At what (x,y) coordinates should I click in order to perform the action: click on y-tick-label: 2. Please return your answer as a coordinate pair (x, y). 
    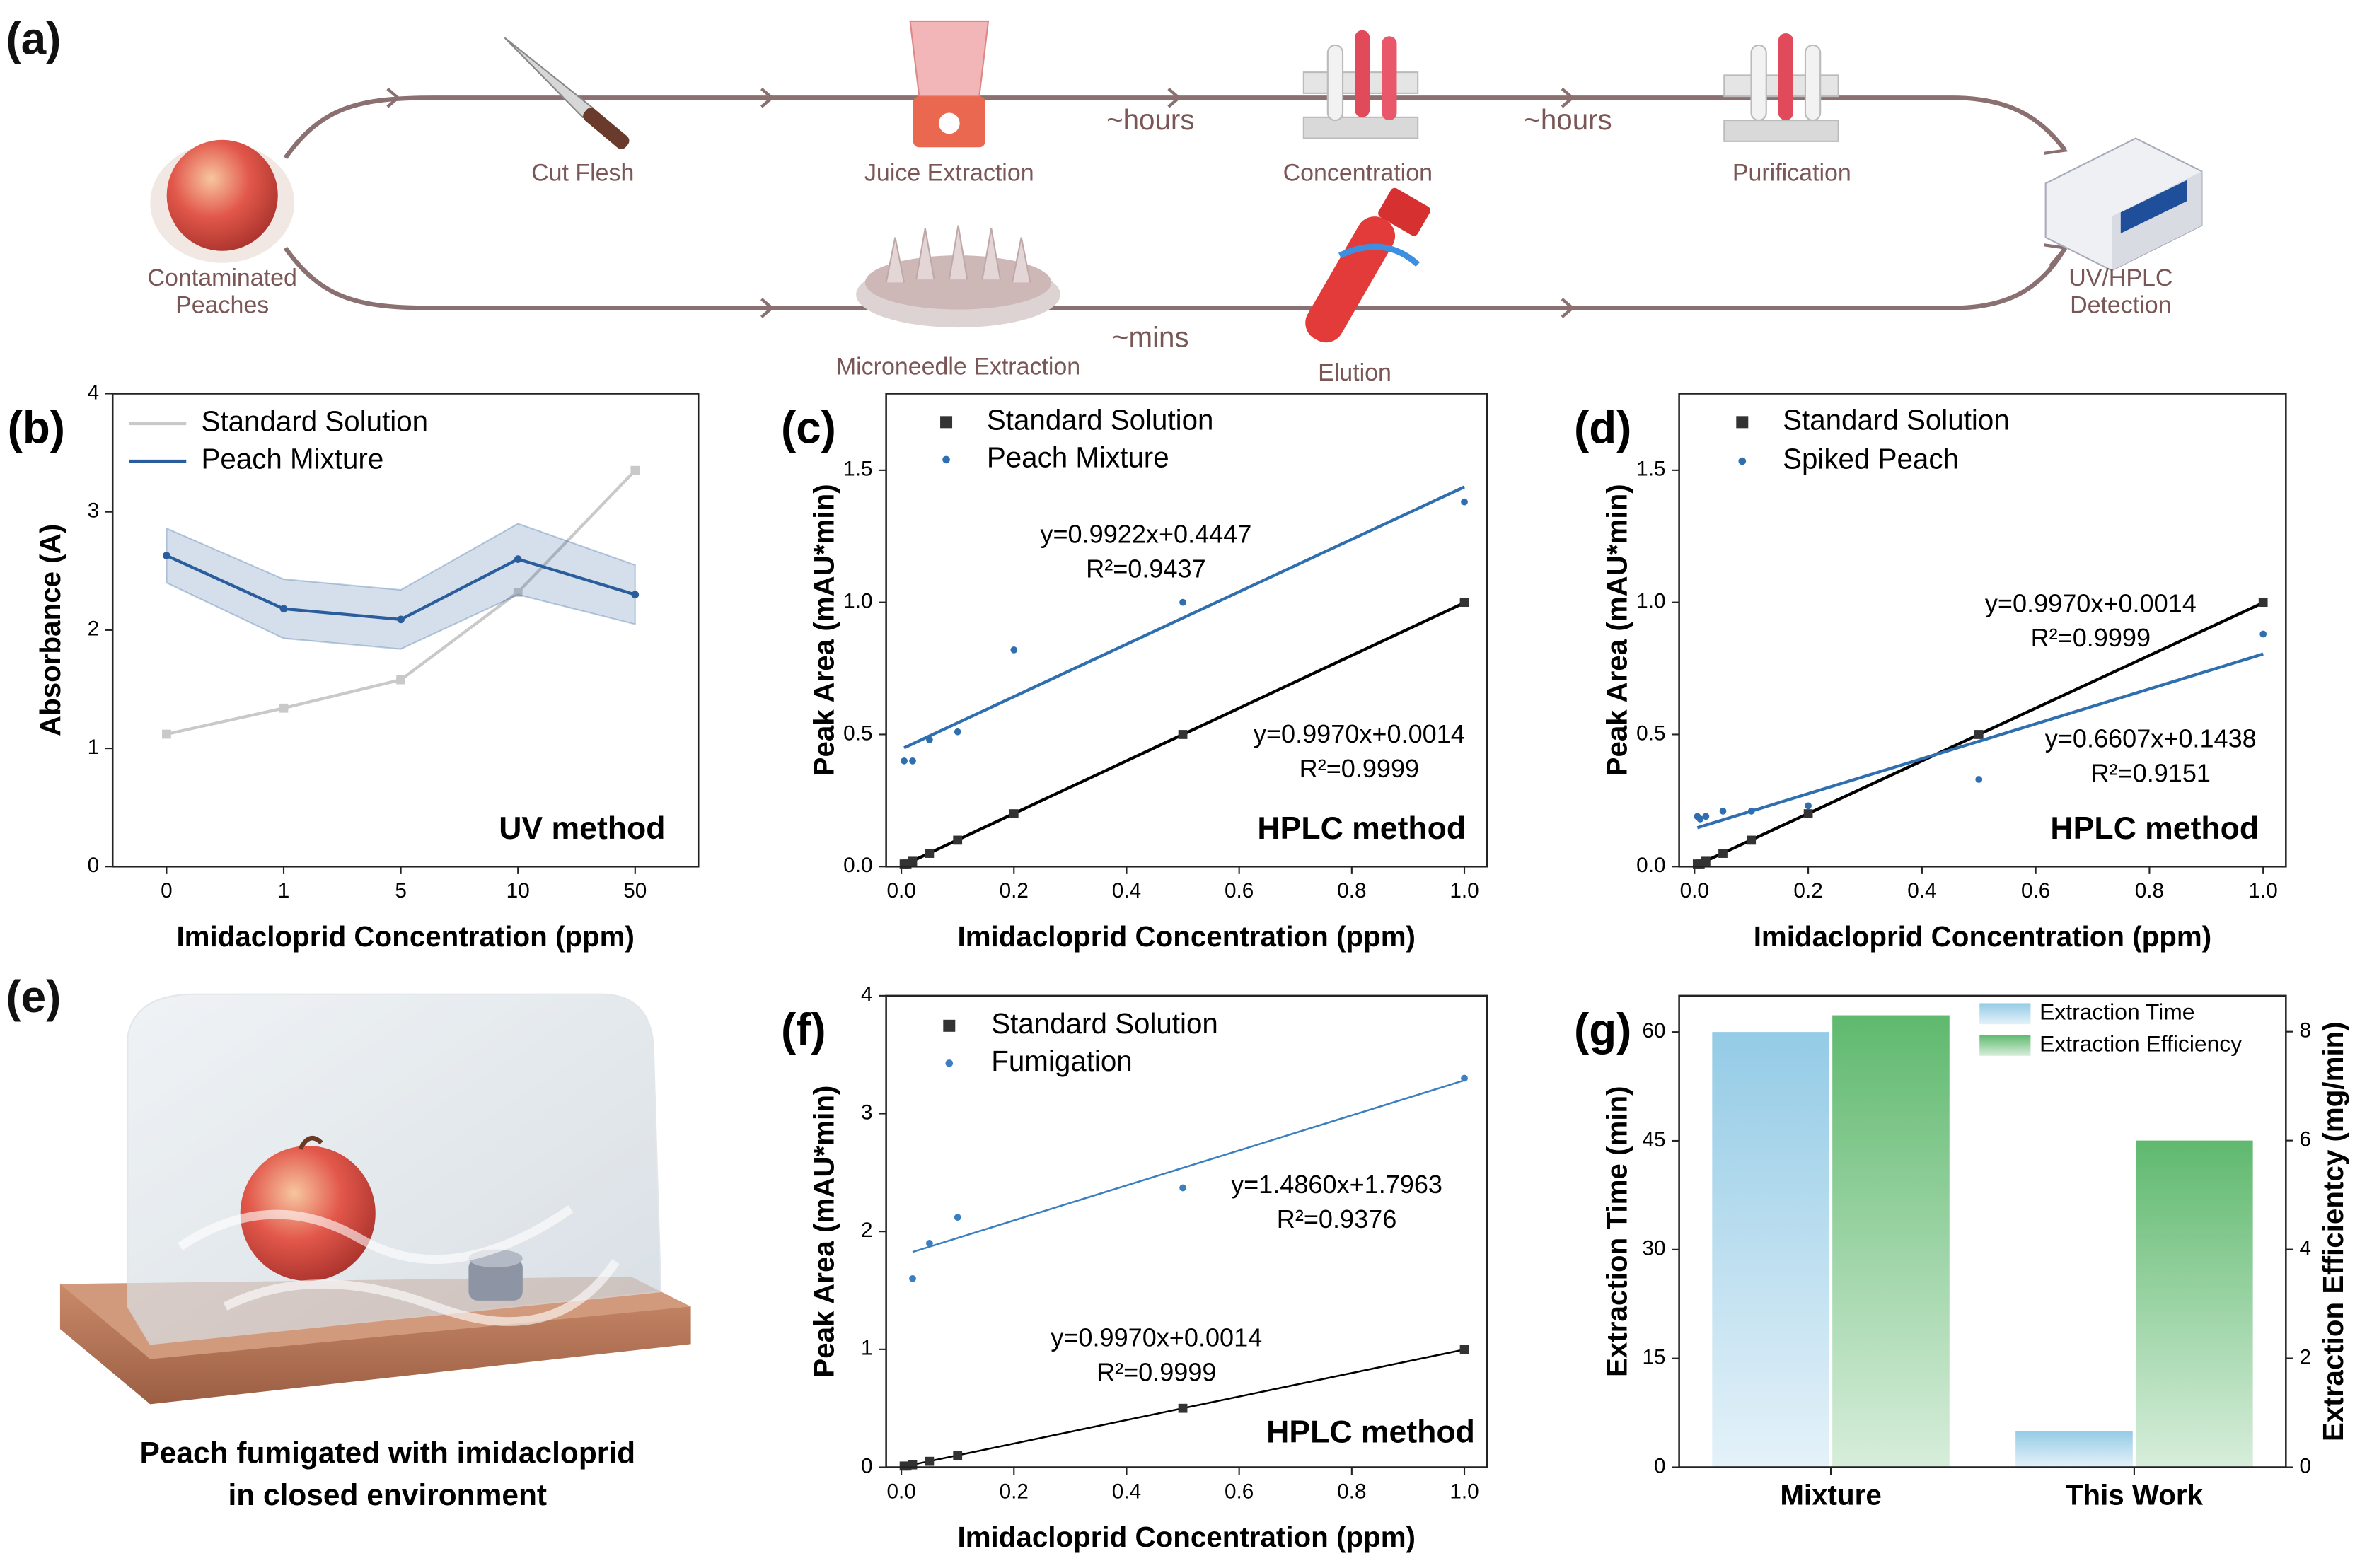
    Looking at the image, I should click on (867, 1230).